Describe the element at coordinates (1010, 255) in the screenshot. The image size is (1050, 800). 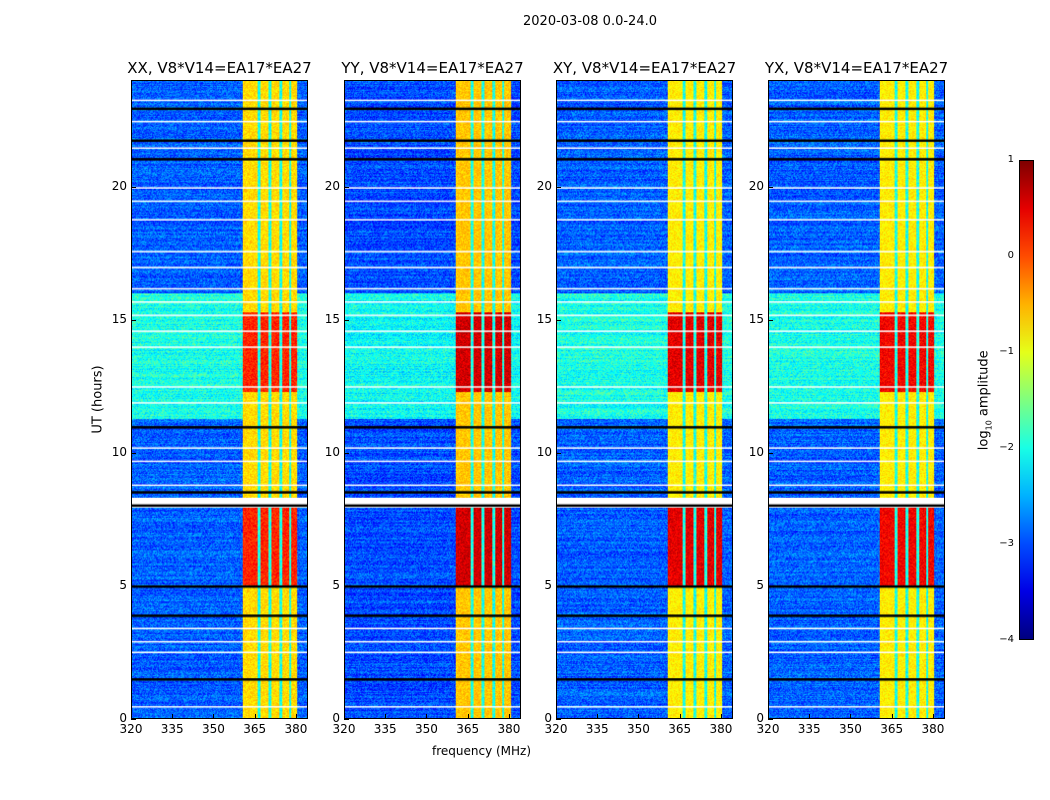
I see `colorbar-tick-label: 0` at that location.